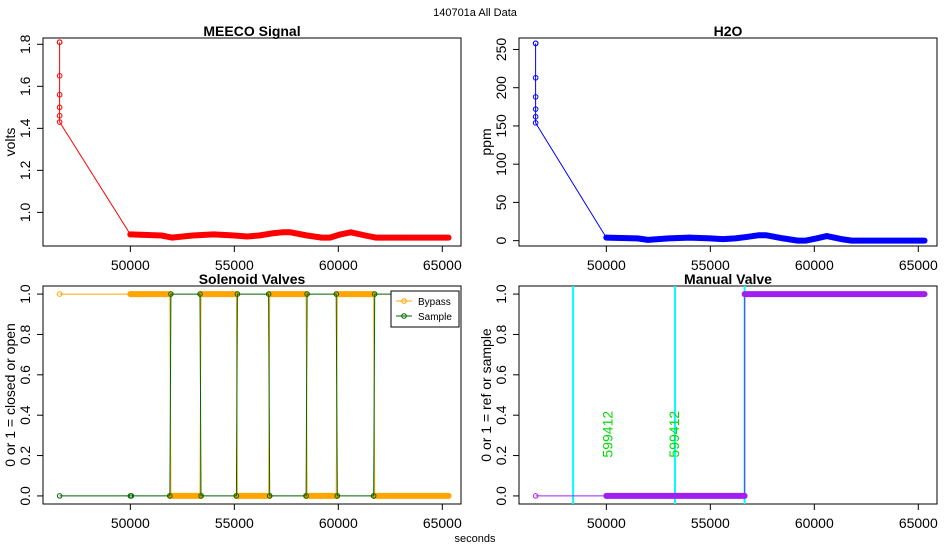 The image size is (950, 550). What do you see at coordinates (501, 88) in the screenshot?
I see `h2o-ytick-label: 200` at bounding box center [501, 88].